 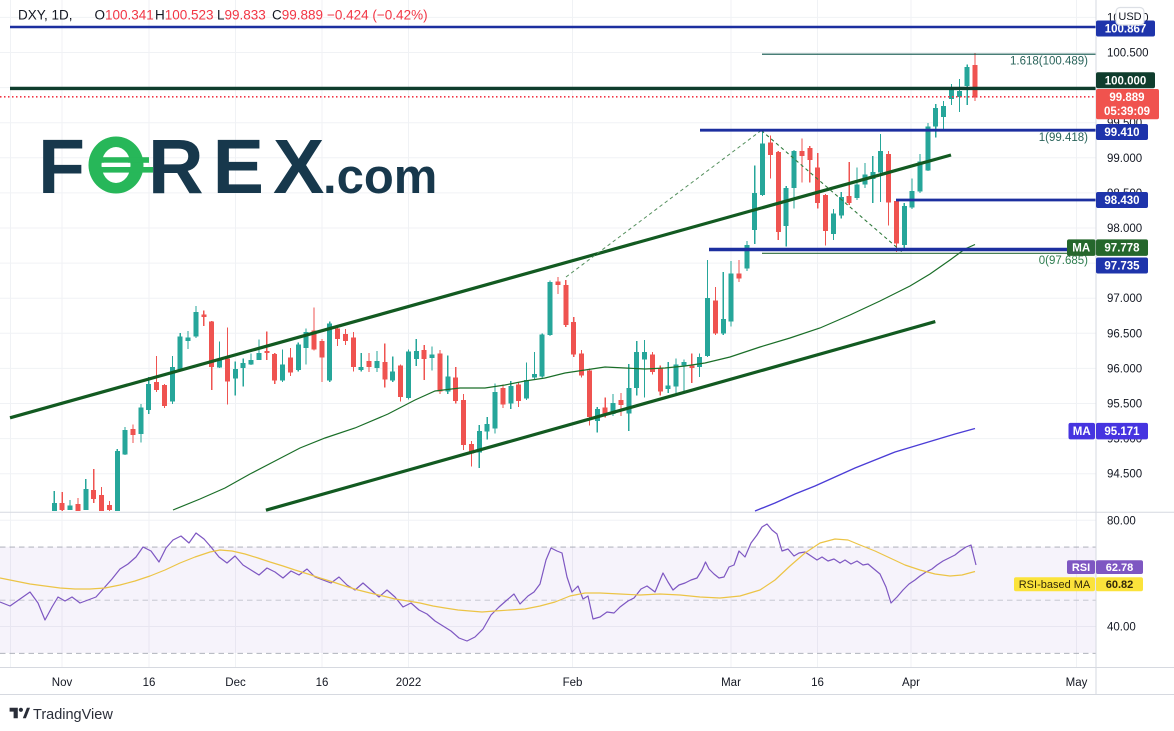 I want to click on svg-text: 80.00, so click(x=1121, y=521).